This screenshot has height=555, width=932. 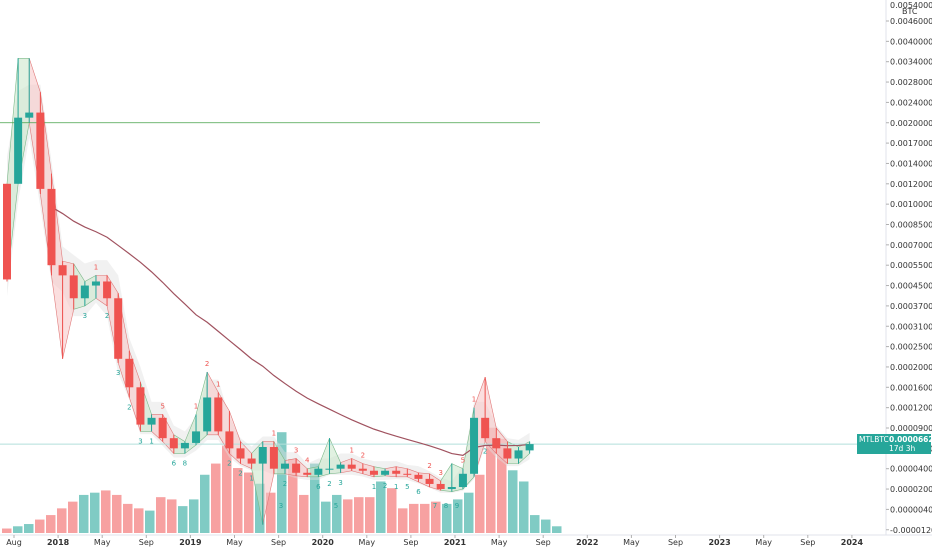 I want to click on price-tick-label: -0.00001200, so click(x=911, y=530).